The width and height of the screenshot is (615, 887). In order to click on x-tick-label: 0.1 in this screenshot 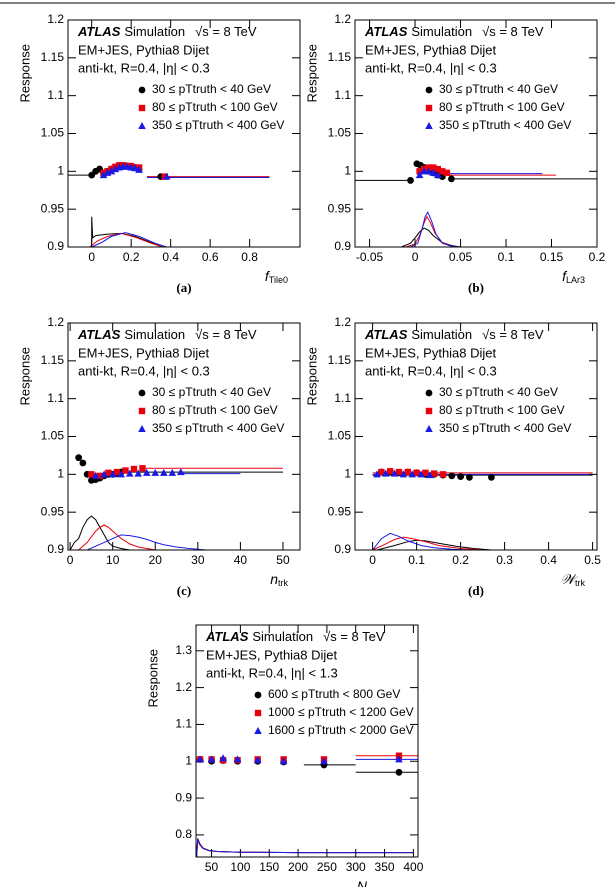, I will do `click(506, 257)`.